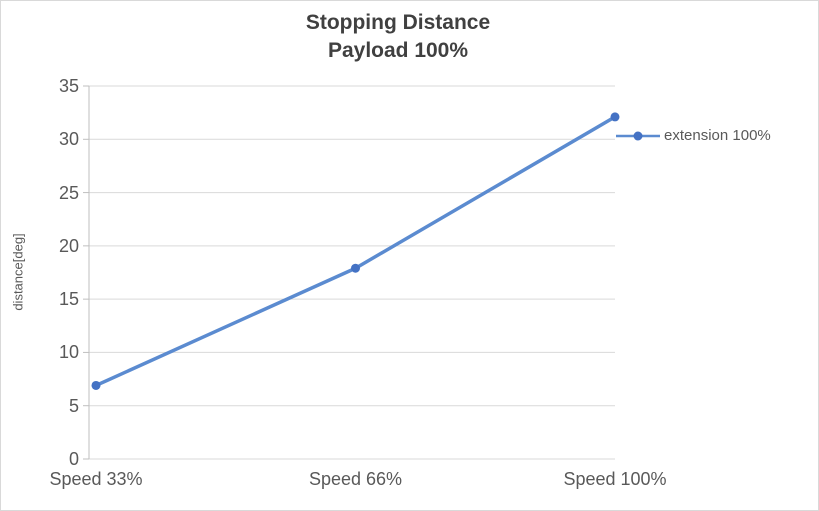 This screenshot has width=819, height=511. Describe the element at coordinates (68, 299) in the screenshot. I see `y-tick-label: 15` at that location.